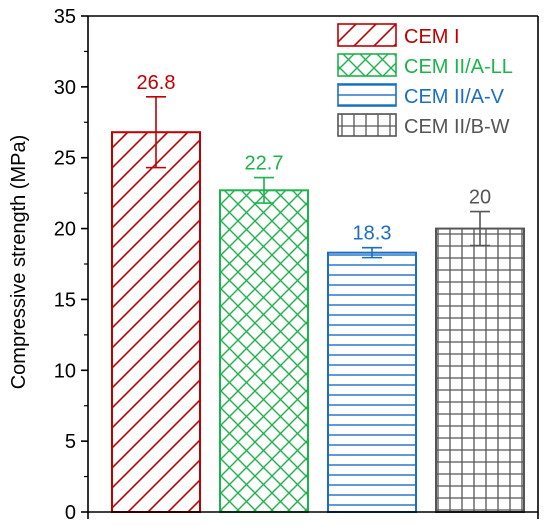 Image resolution: width=550 pixels, height=527 pixels. Describe the element at coordinates (70, 442) in the screenshot. I see `y-tick-label: 5` at that location.